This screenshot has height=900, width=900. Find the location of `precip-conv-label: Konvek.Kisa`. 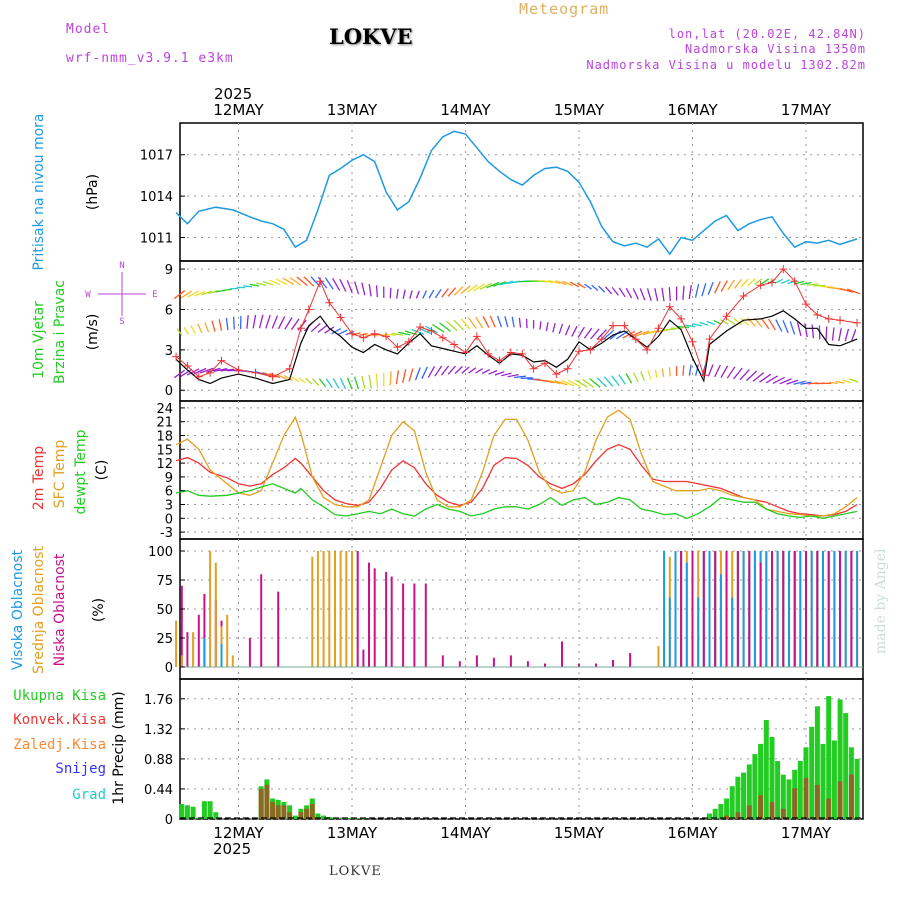

precip-conv-label: Konvek.Kisa is located at coordinates (59, 720).